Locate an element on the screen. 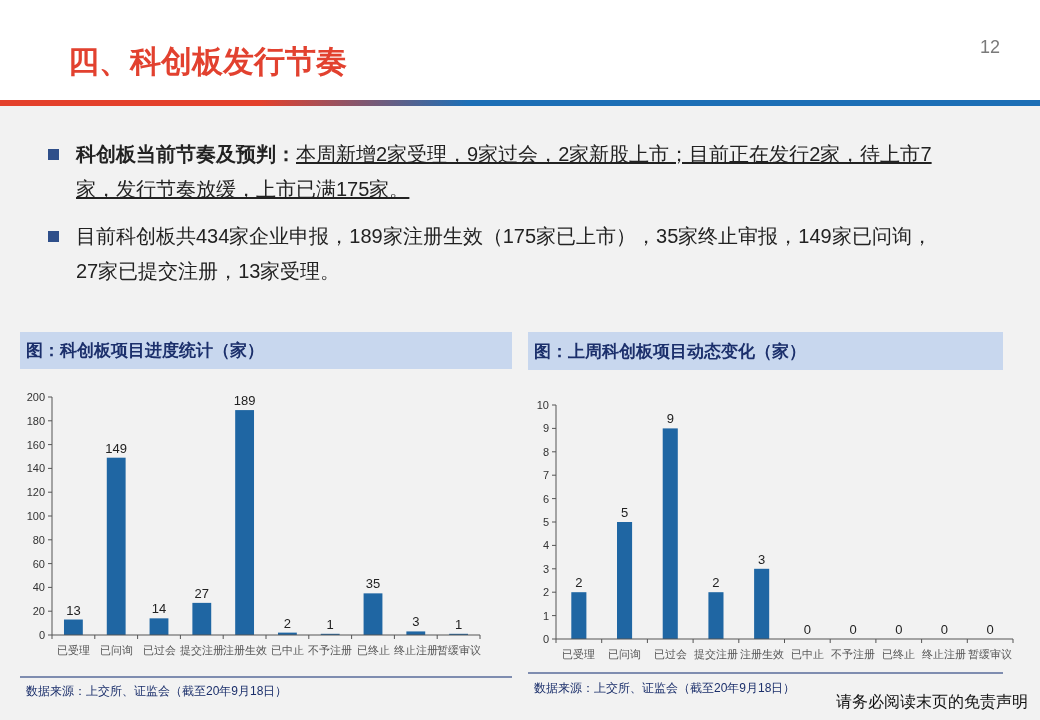  chart-title: 图：上周科创板项目动态变化（家） is located at coordinates (670, 351).